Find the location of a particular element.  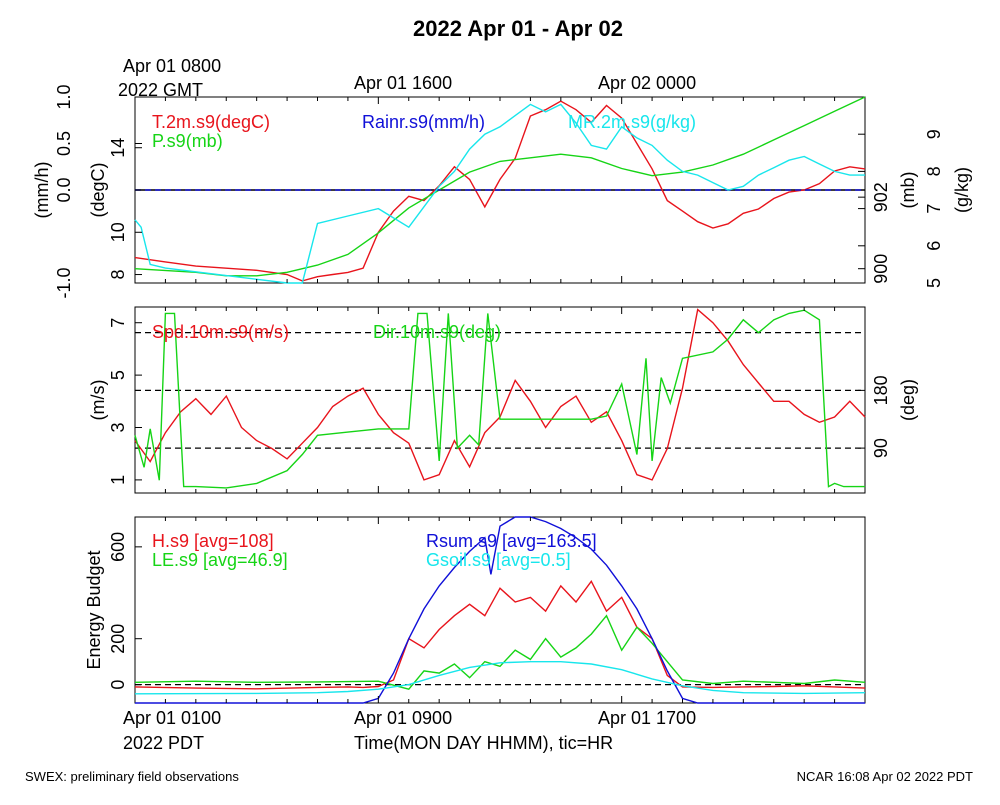

speed-tick-label-3: 5 is located at coordinates (118, 375).